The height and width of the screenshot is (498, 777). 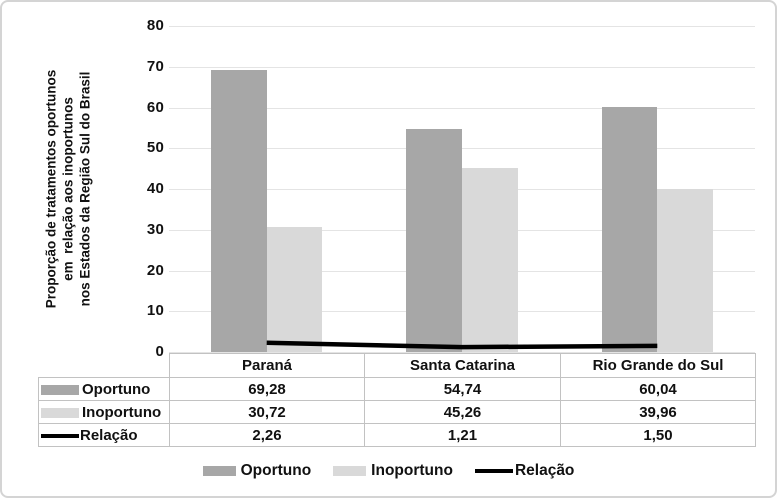 I want to click on row-label-relacao: Relação, so click(x=104, y=435).